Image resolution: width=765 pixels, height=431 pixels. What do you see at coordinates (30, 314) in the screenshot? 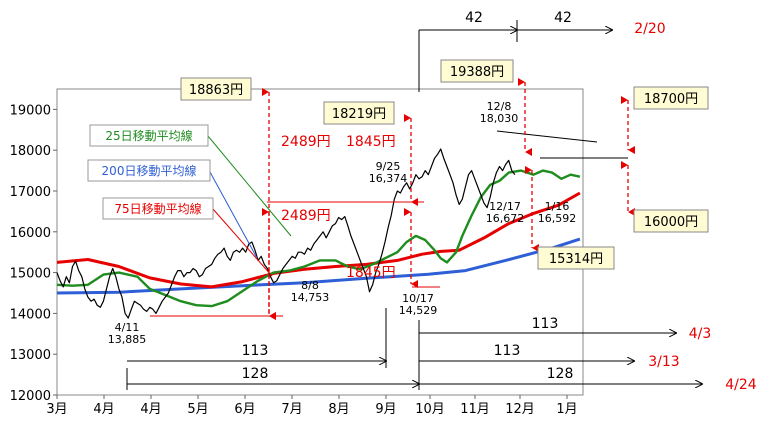
I see `y-tick-label: 14000` at bounding box center [30, 314].